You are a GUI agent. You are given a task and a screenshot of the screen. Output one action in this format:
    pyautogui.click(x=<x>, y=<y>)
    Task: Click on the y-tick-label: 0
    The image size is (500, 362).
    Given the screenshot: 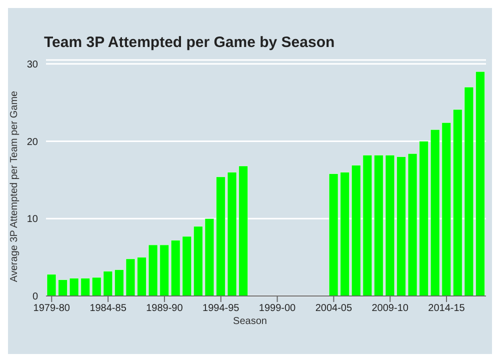 What is the action you would take?
    pyautogui.click(x=35, y=297)
    